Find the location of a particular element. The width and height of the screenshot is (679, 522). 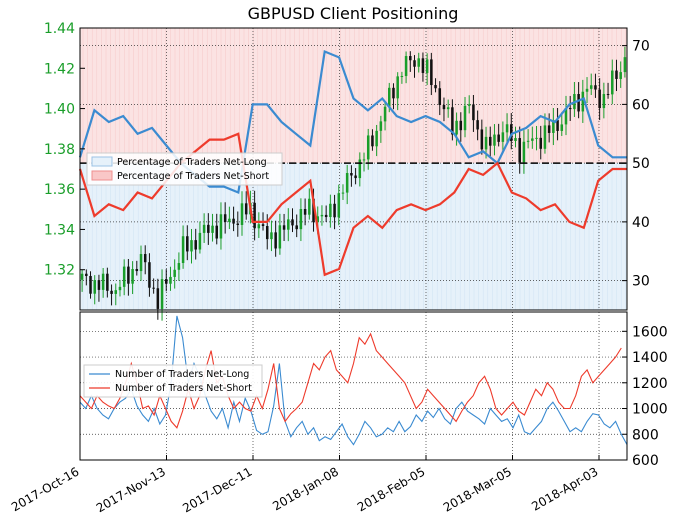

percentage-tick-label: 40 is located at coordinates (641, 223).